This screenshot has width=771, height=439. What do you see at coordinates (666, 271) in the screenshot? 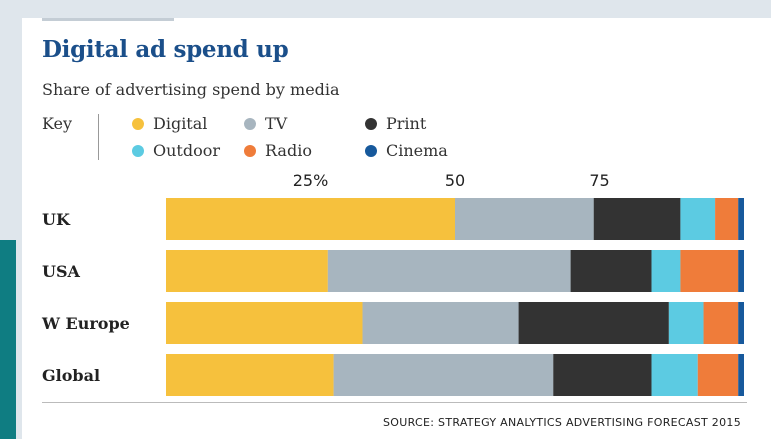
I see `bar-usa-outdoor` at bounding box center [666, 271].